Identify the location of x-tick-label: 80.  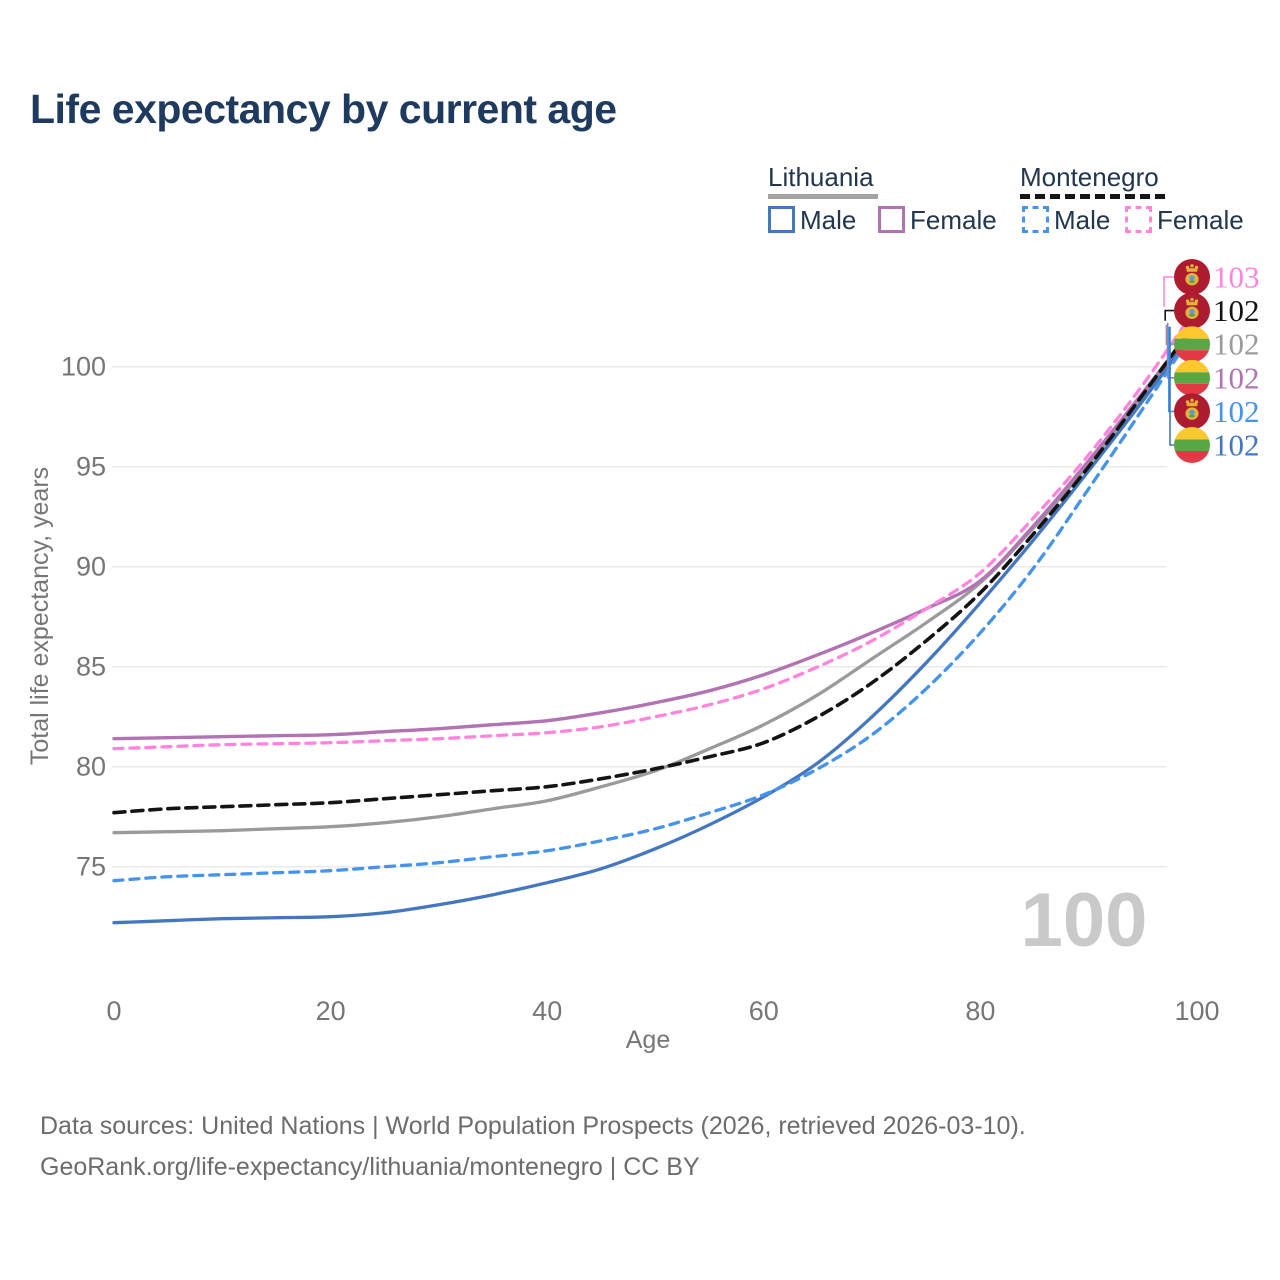
(980, 1011).